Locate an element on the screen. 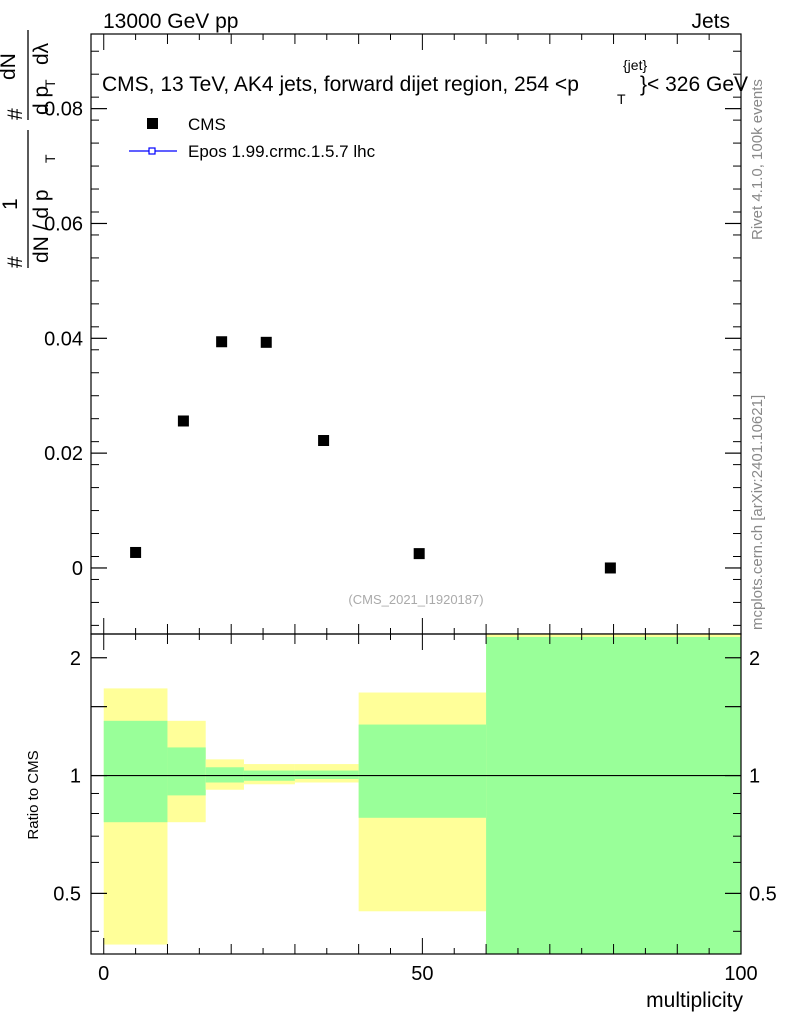 The width and height of the screenshot is (786, 1024). side-mcplots-text: mcplots.cern.ch [arXiv:2401.10621] is located at coordinates (757, 512).